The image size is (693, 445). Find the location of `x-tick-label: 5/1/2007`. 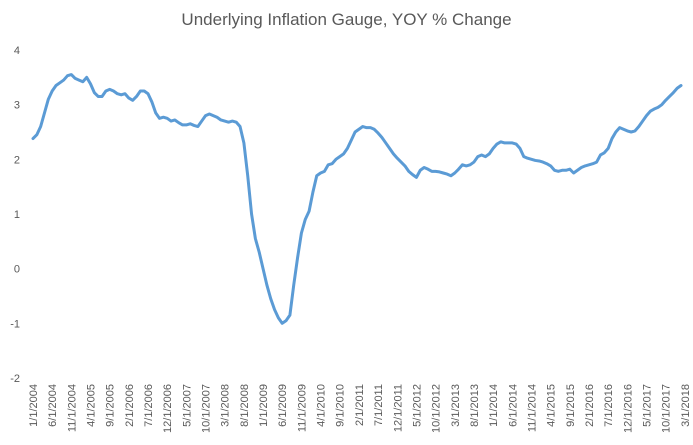

x-tick-label: 5/1/2007 is located at coordinates (187, 405).